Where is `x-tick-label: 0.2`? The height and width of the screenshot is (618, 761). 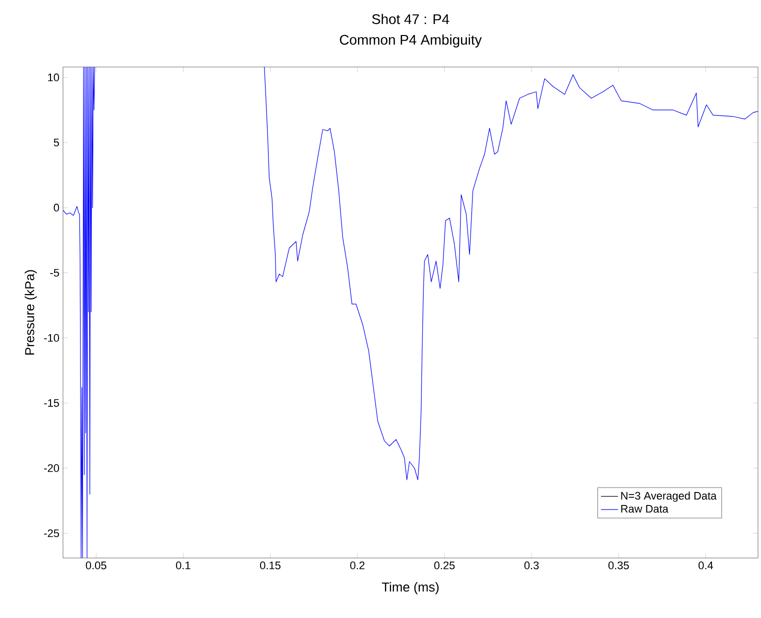
x-tick-label: 0.2 is located at coordinates (357, 566).